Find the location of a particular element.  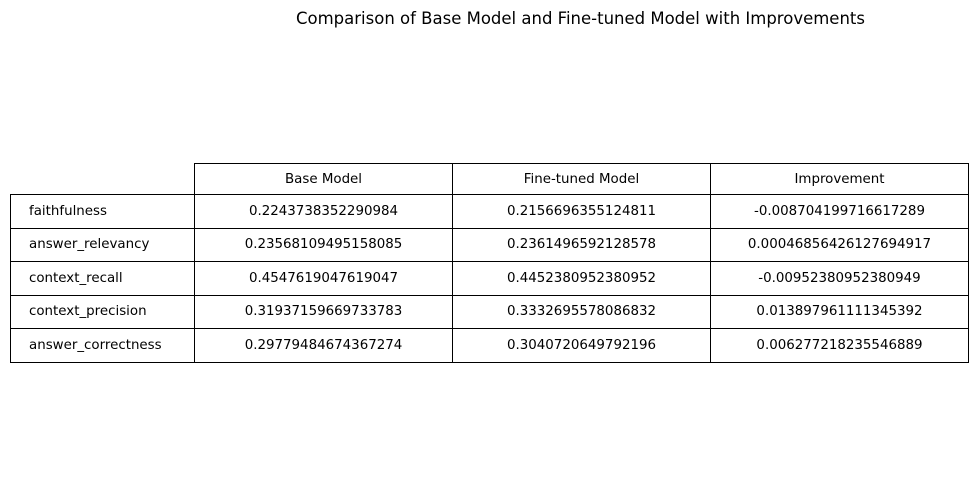

cell-improvement: 0.00046856426127694917 is located at coordinates (839, 244).